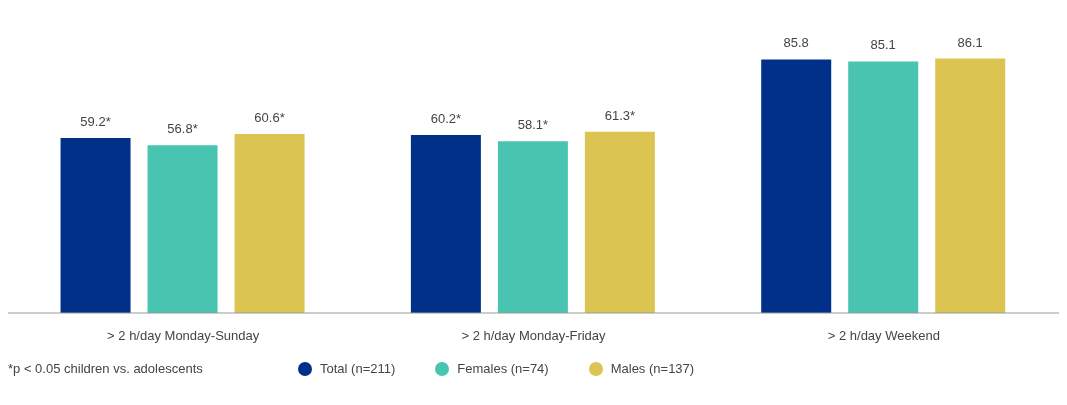 Image resolution: width=1067 pixels, height=405 pixels. Describe the element at coordinates (358, 368) in the screenshot. I see `legend-label: Total (n=211)` at that location.